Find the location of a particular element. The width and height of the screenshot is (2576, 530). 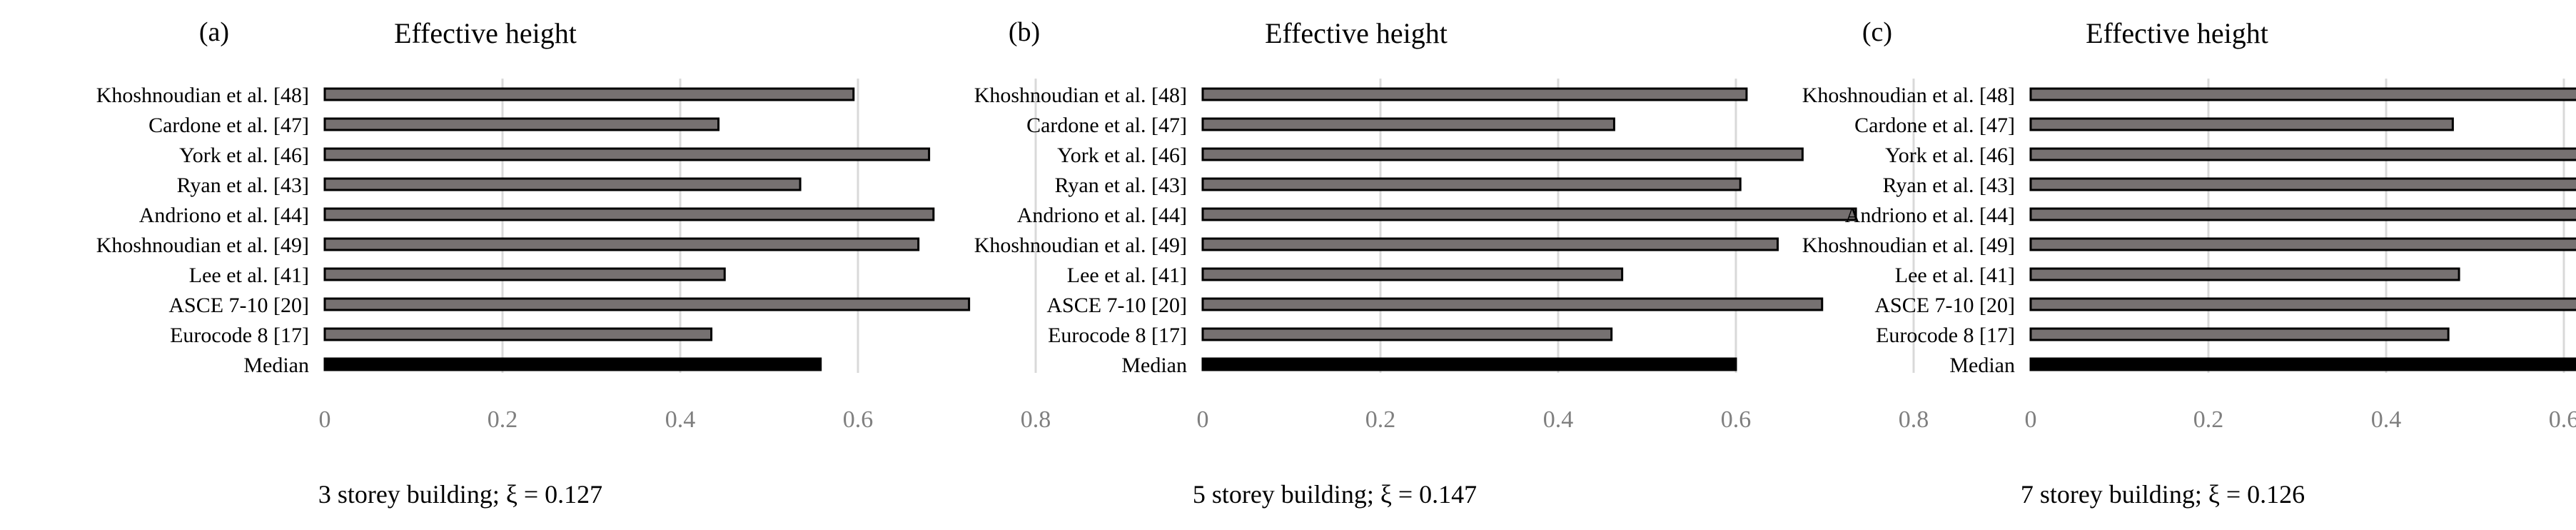

panel-label: (c) is located at coordinates (1877, 32).